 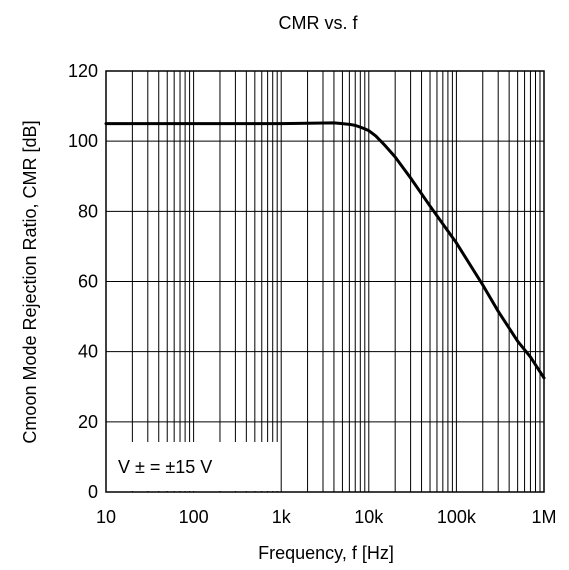 I want to click on y-tick-label: 100, so click(x=83, y=141).